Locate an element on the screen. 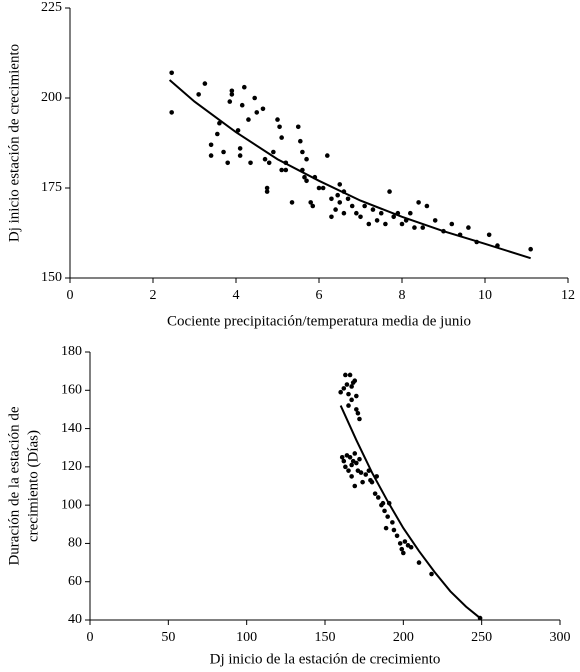  y-tick-label: 180 is located at coordinates (71, 351).